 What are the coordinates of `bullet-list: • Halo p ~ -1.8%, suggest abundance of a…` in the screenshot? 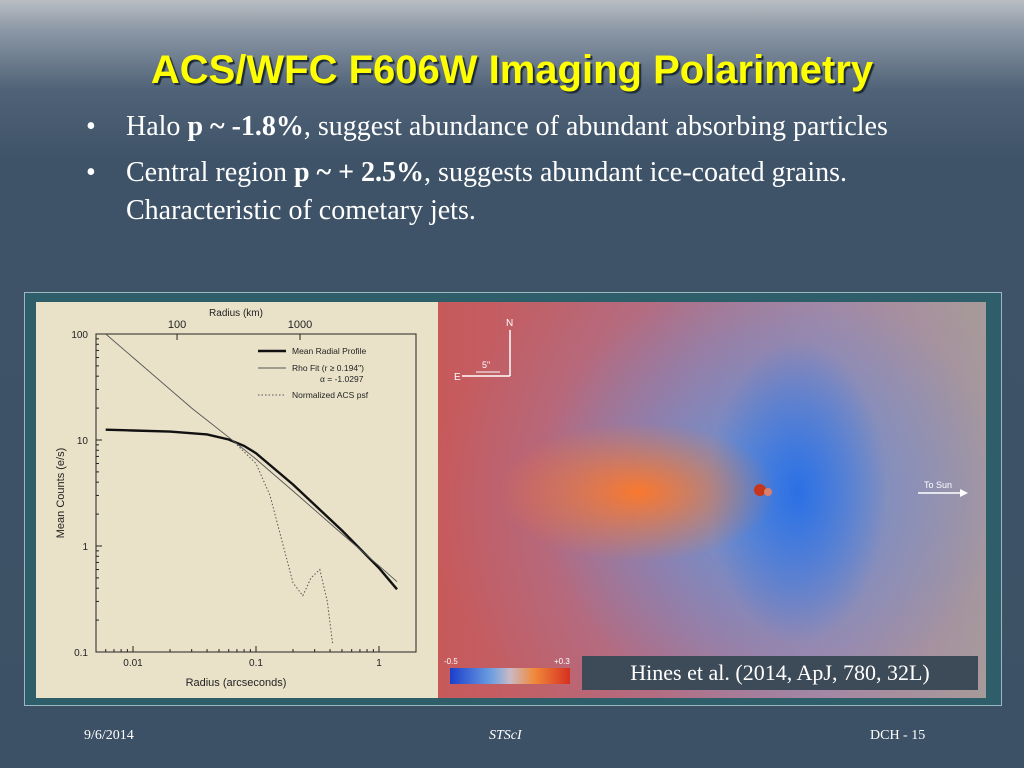 It's located at (526, 173).